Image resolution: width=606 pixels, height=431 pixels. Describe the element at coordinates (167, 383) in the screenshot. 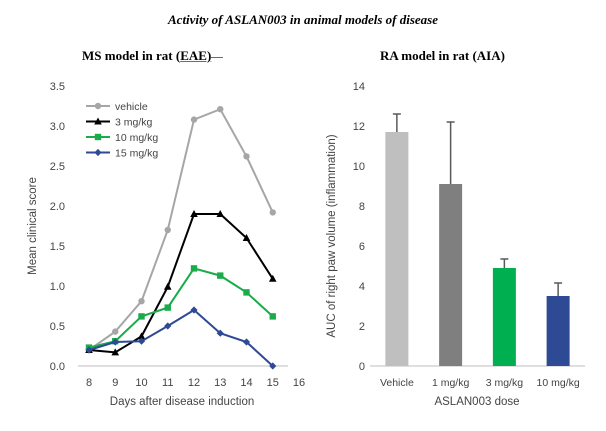

I see `x-tick-label: 11` at that location.